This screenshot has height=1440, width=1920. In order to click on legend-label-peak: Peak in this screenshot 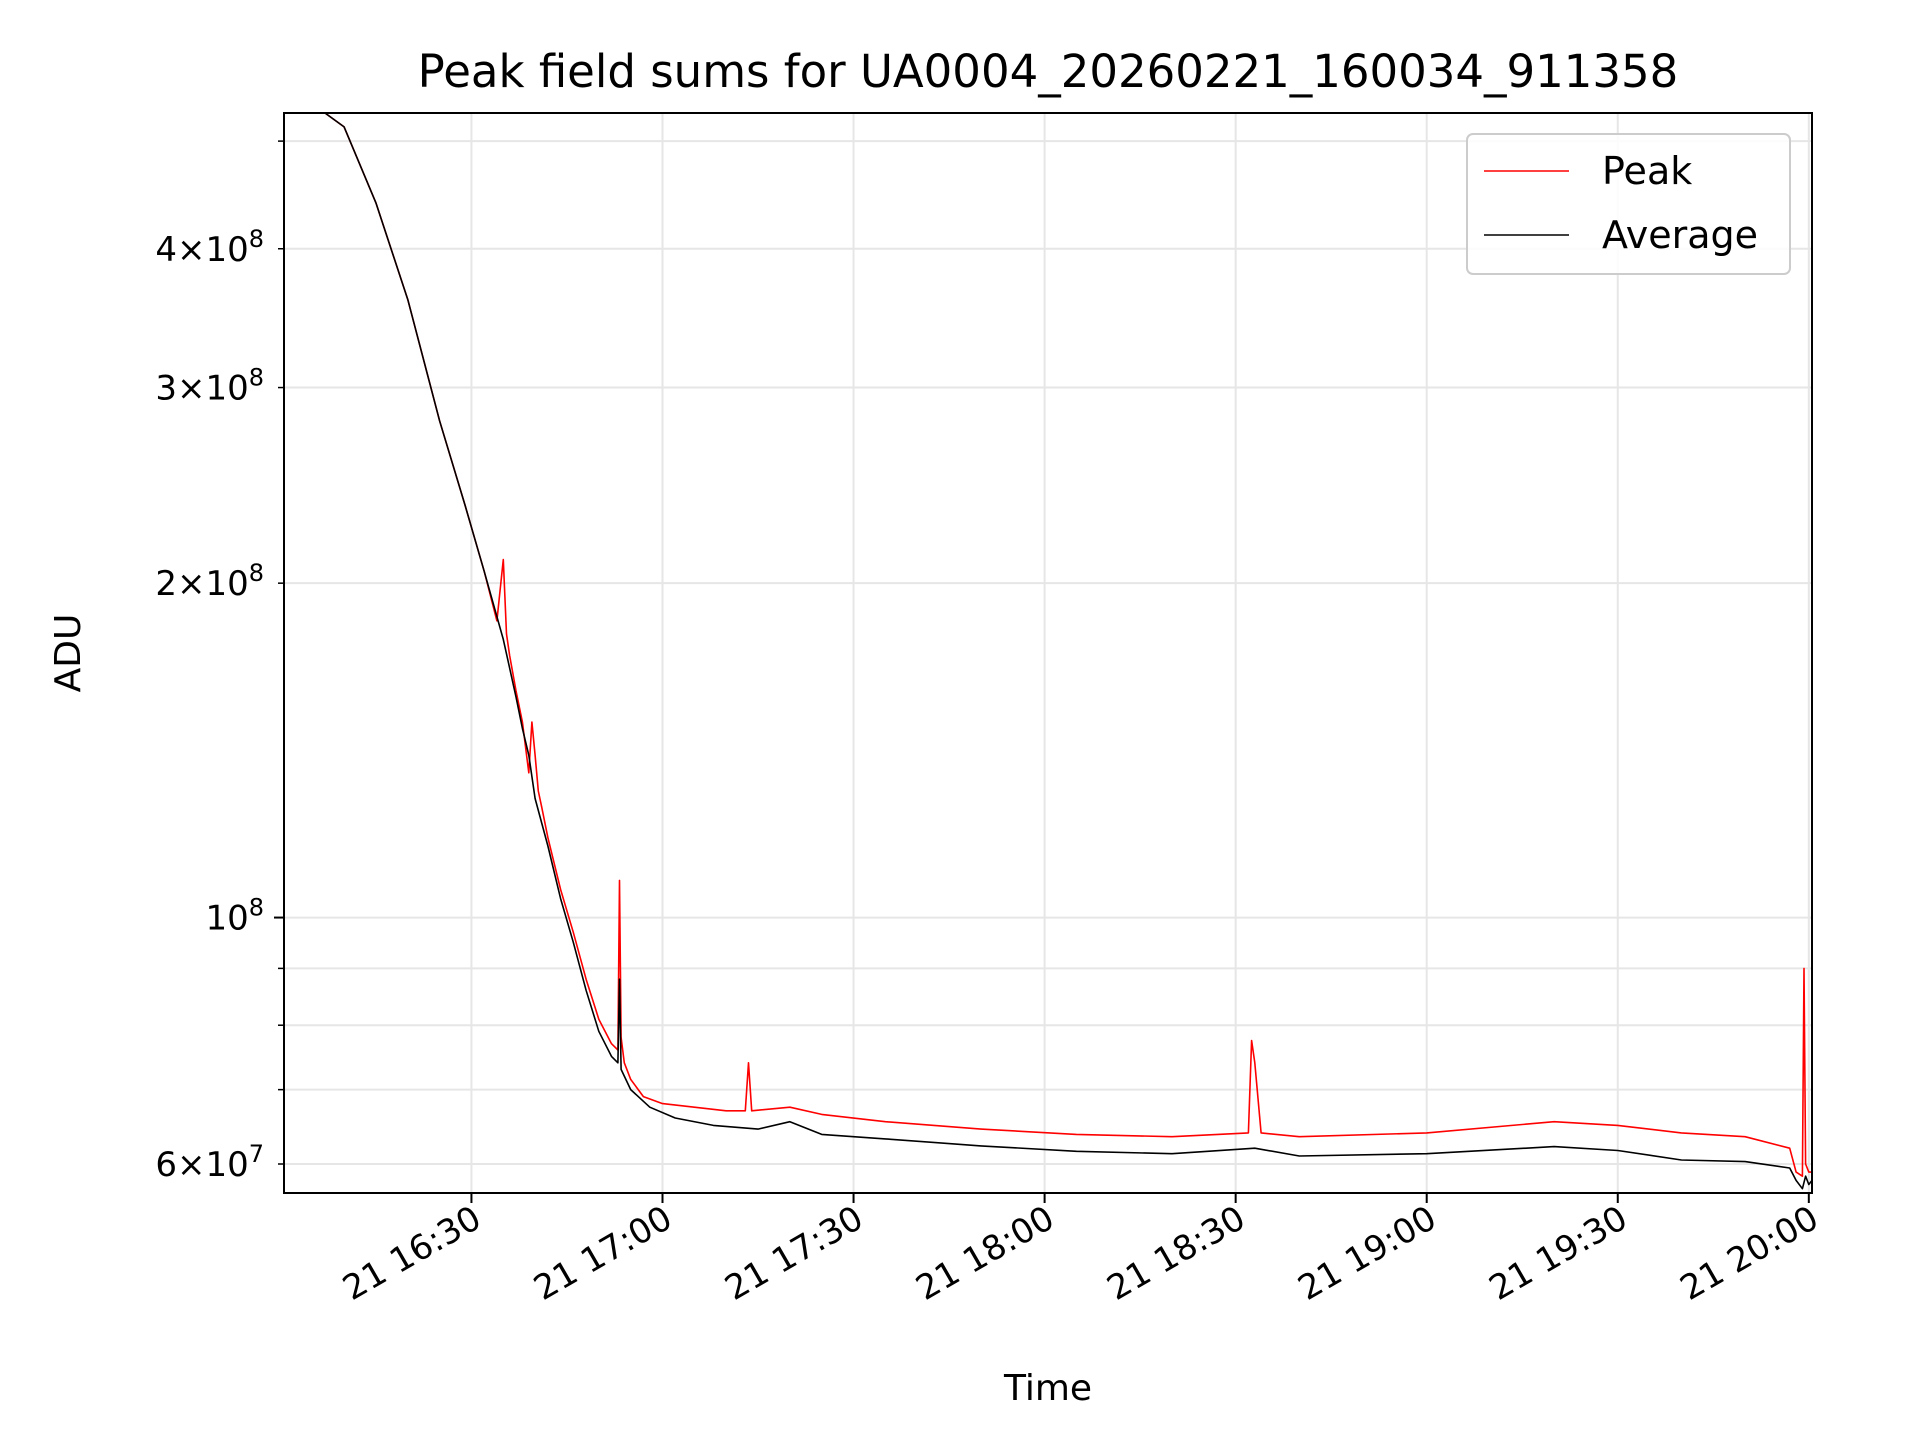, I will do `click(1647, 171)`.